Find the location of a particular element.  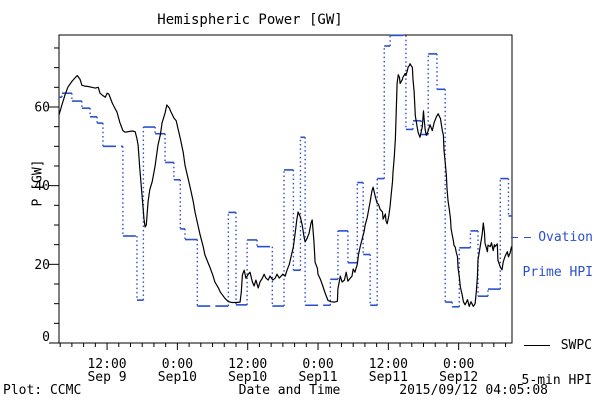

plot-credit: Plot: CCMC is located at coordinates (42, 390).